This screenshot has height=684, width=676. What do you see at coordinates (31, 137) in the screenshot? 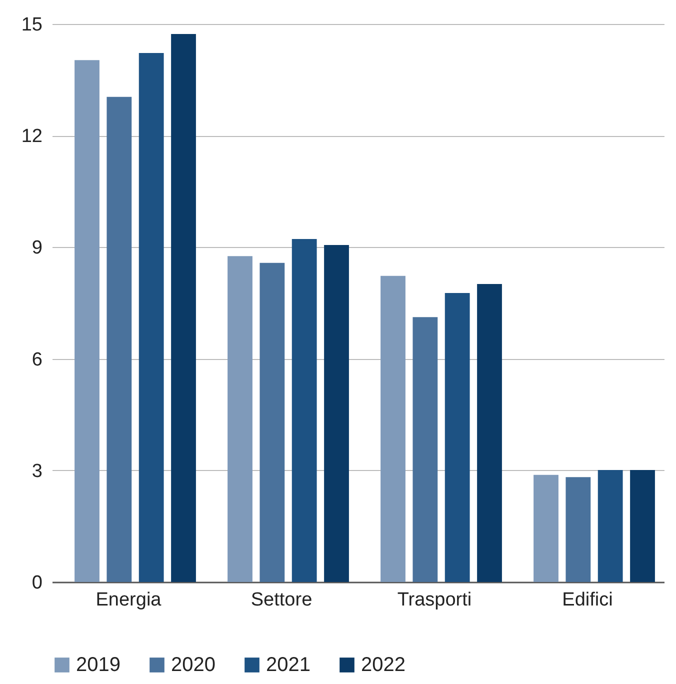
I see `y-tick-label: 12` at bounding box center [31, 137].